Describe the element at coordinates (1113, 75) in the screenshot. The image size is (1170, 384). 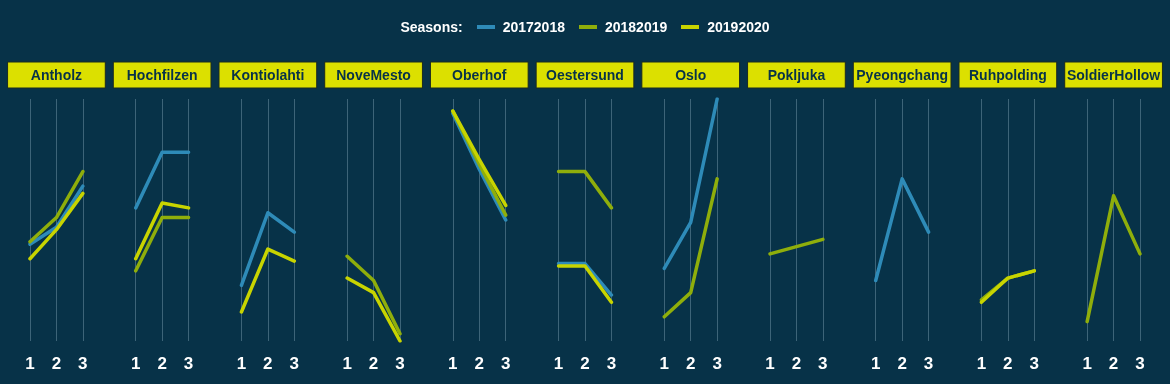
I see `text: SoldierHollow` at that location.